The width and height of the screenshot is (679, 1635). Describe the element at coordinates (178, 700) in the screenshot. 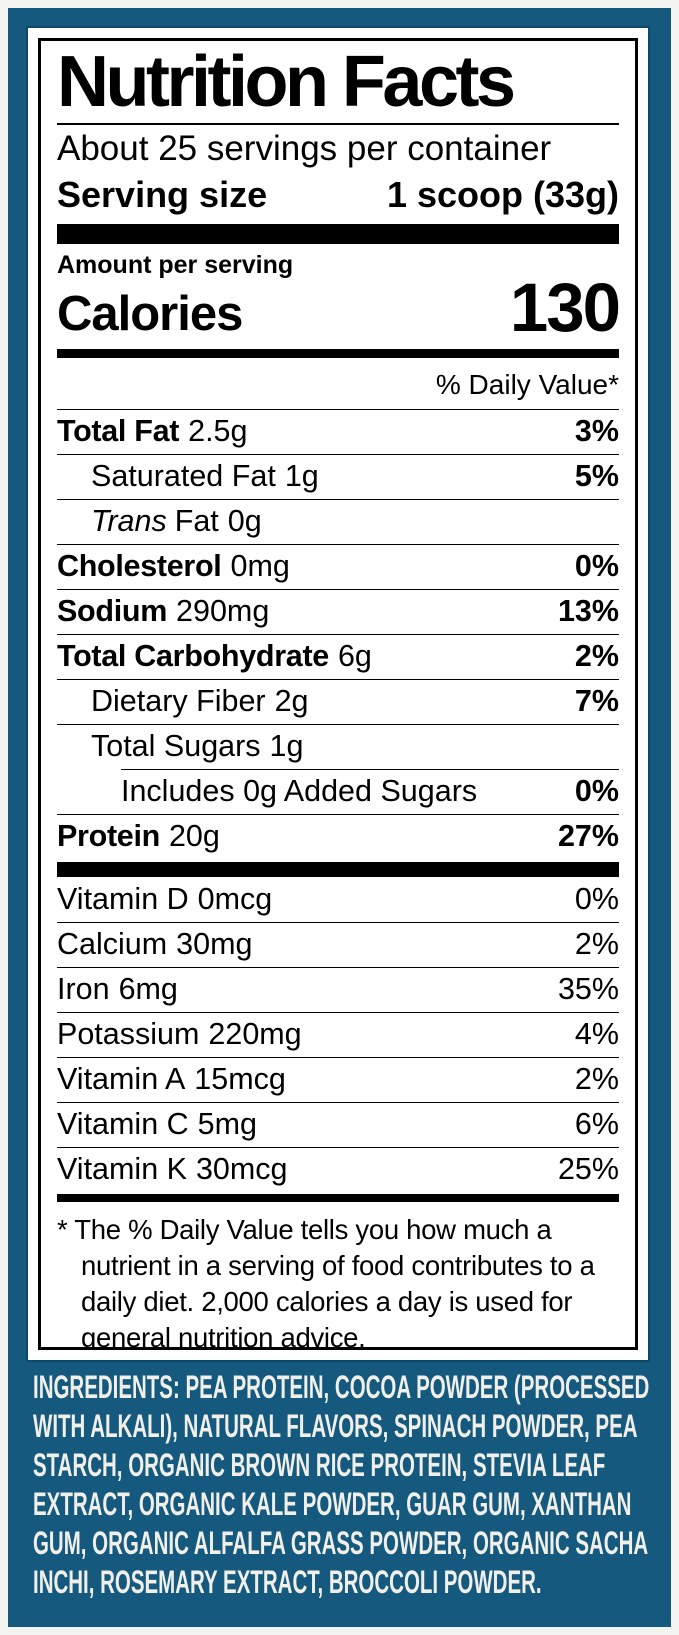

I see `nutrient-name: Dietary Fiber` at that location.